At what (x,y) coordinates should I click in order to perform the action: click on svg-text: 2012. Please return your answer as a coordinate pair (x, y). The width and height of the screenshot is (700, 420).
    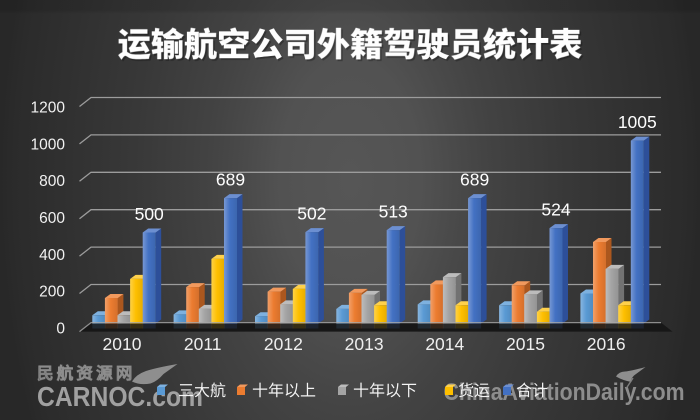
    Looking at the image, I should click on (283, 344).